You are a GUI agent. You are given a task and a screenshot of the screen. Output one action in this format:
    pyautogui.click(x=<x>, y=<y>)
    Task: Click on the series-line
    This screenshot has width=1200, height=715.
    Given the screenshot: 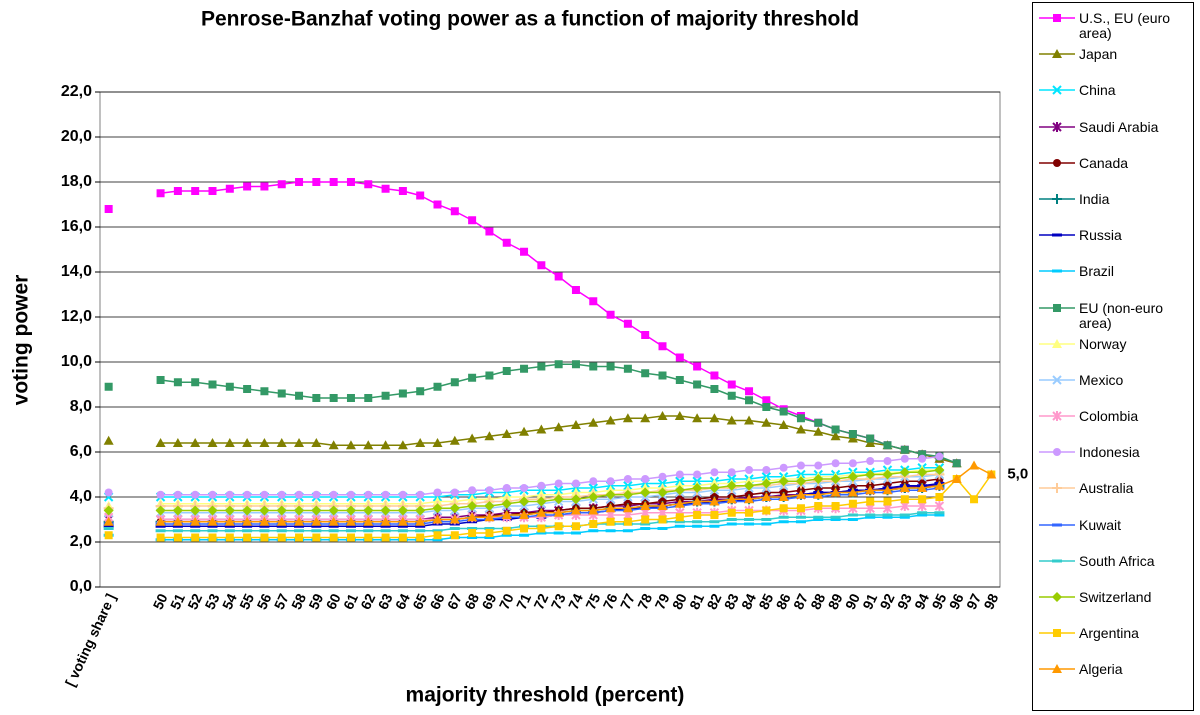 What is the action you would take?
    pyautogui.click(x=550, y=522)
    